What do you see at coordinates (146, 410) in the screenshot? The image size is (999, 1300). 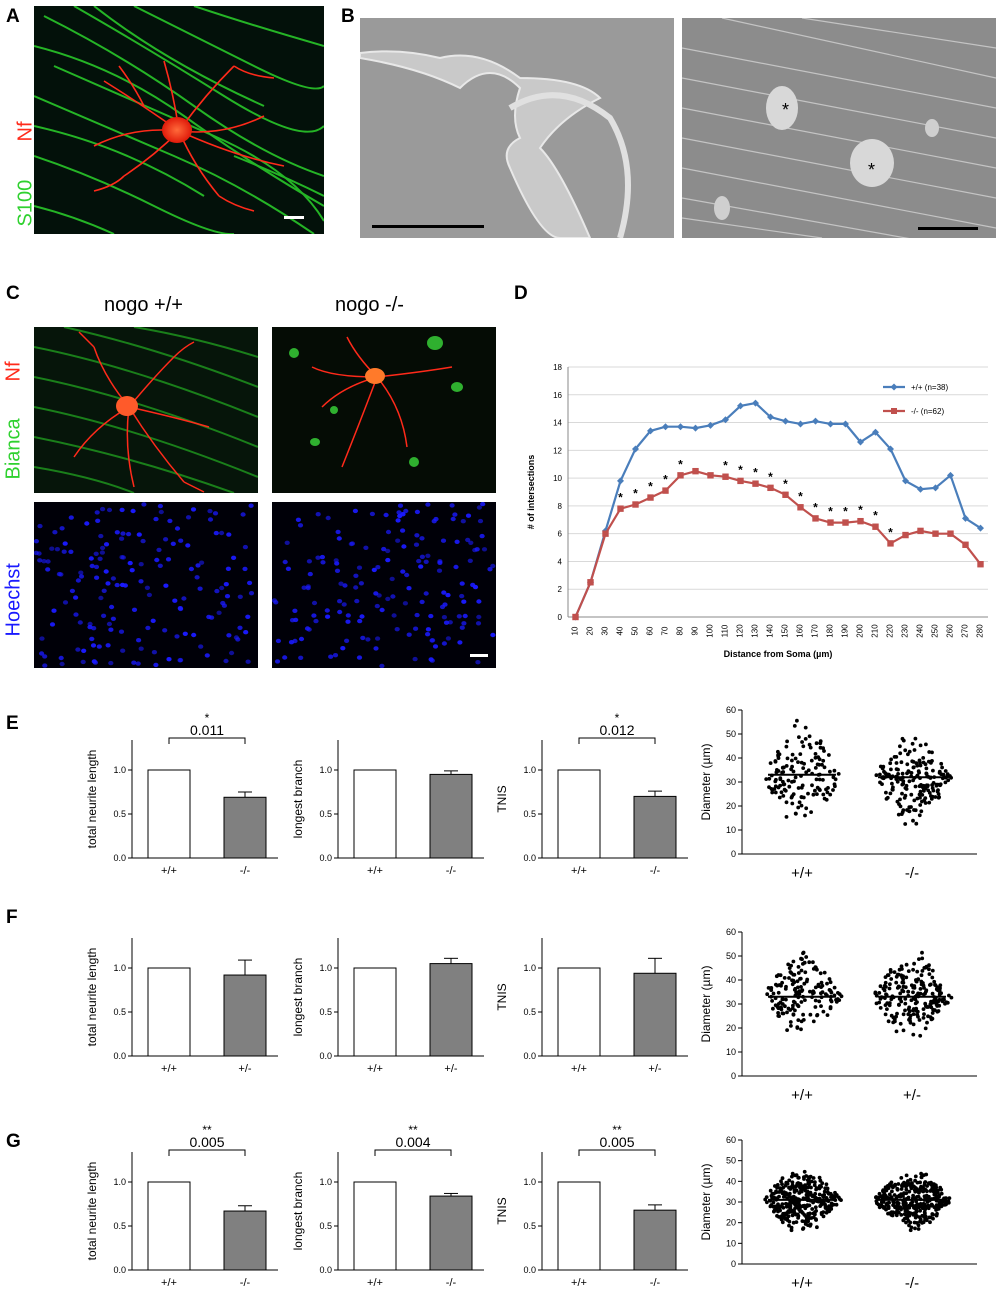 I see `fluorescence-image-c-wt` at bounding box center [146, 410].